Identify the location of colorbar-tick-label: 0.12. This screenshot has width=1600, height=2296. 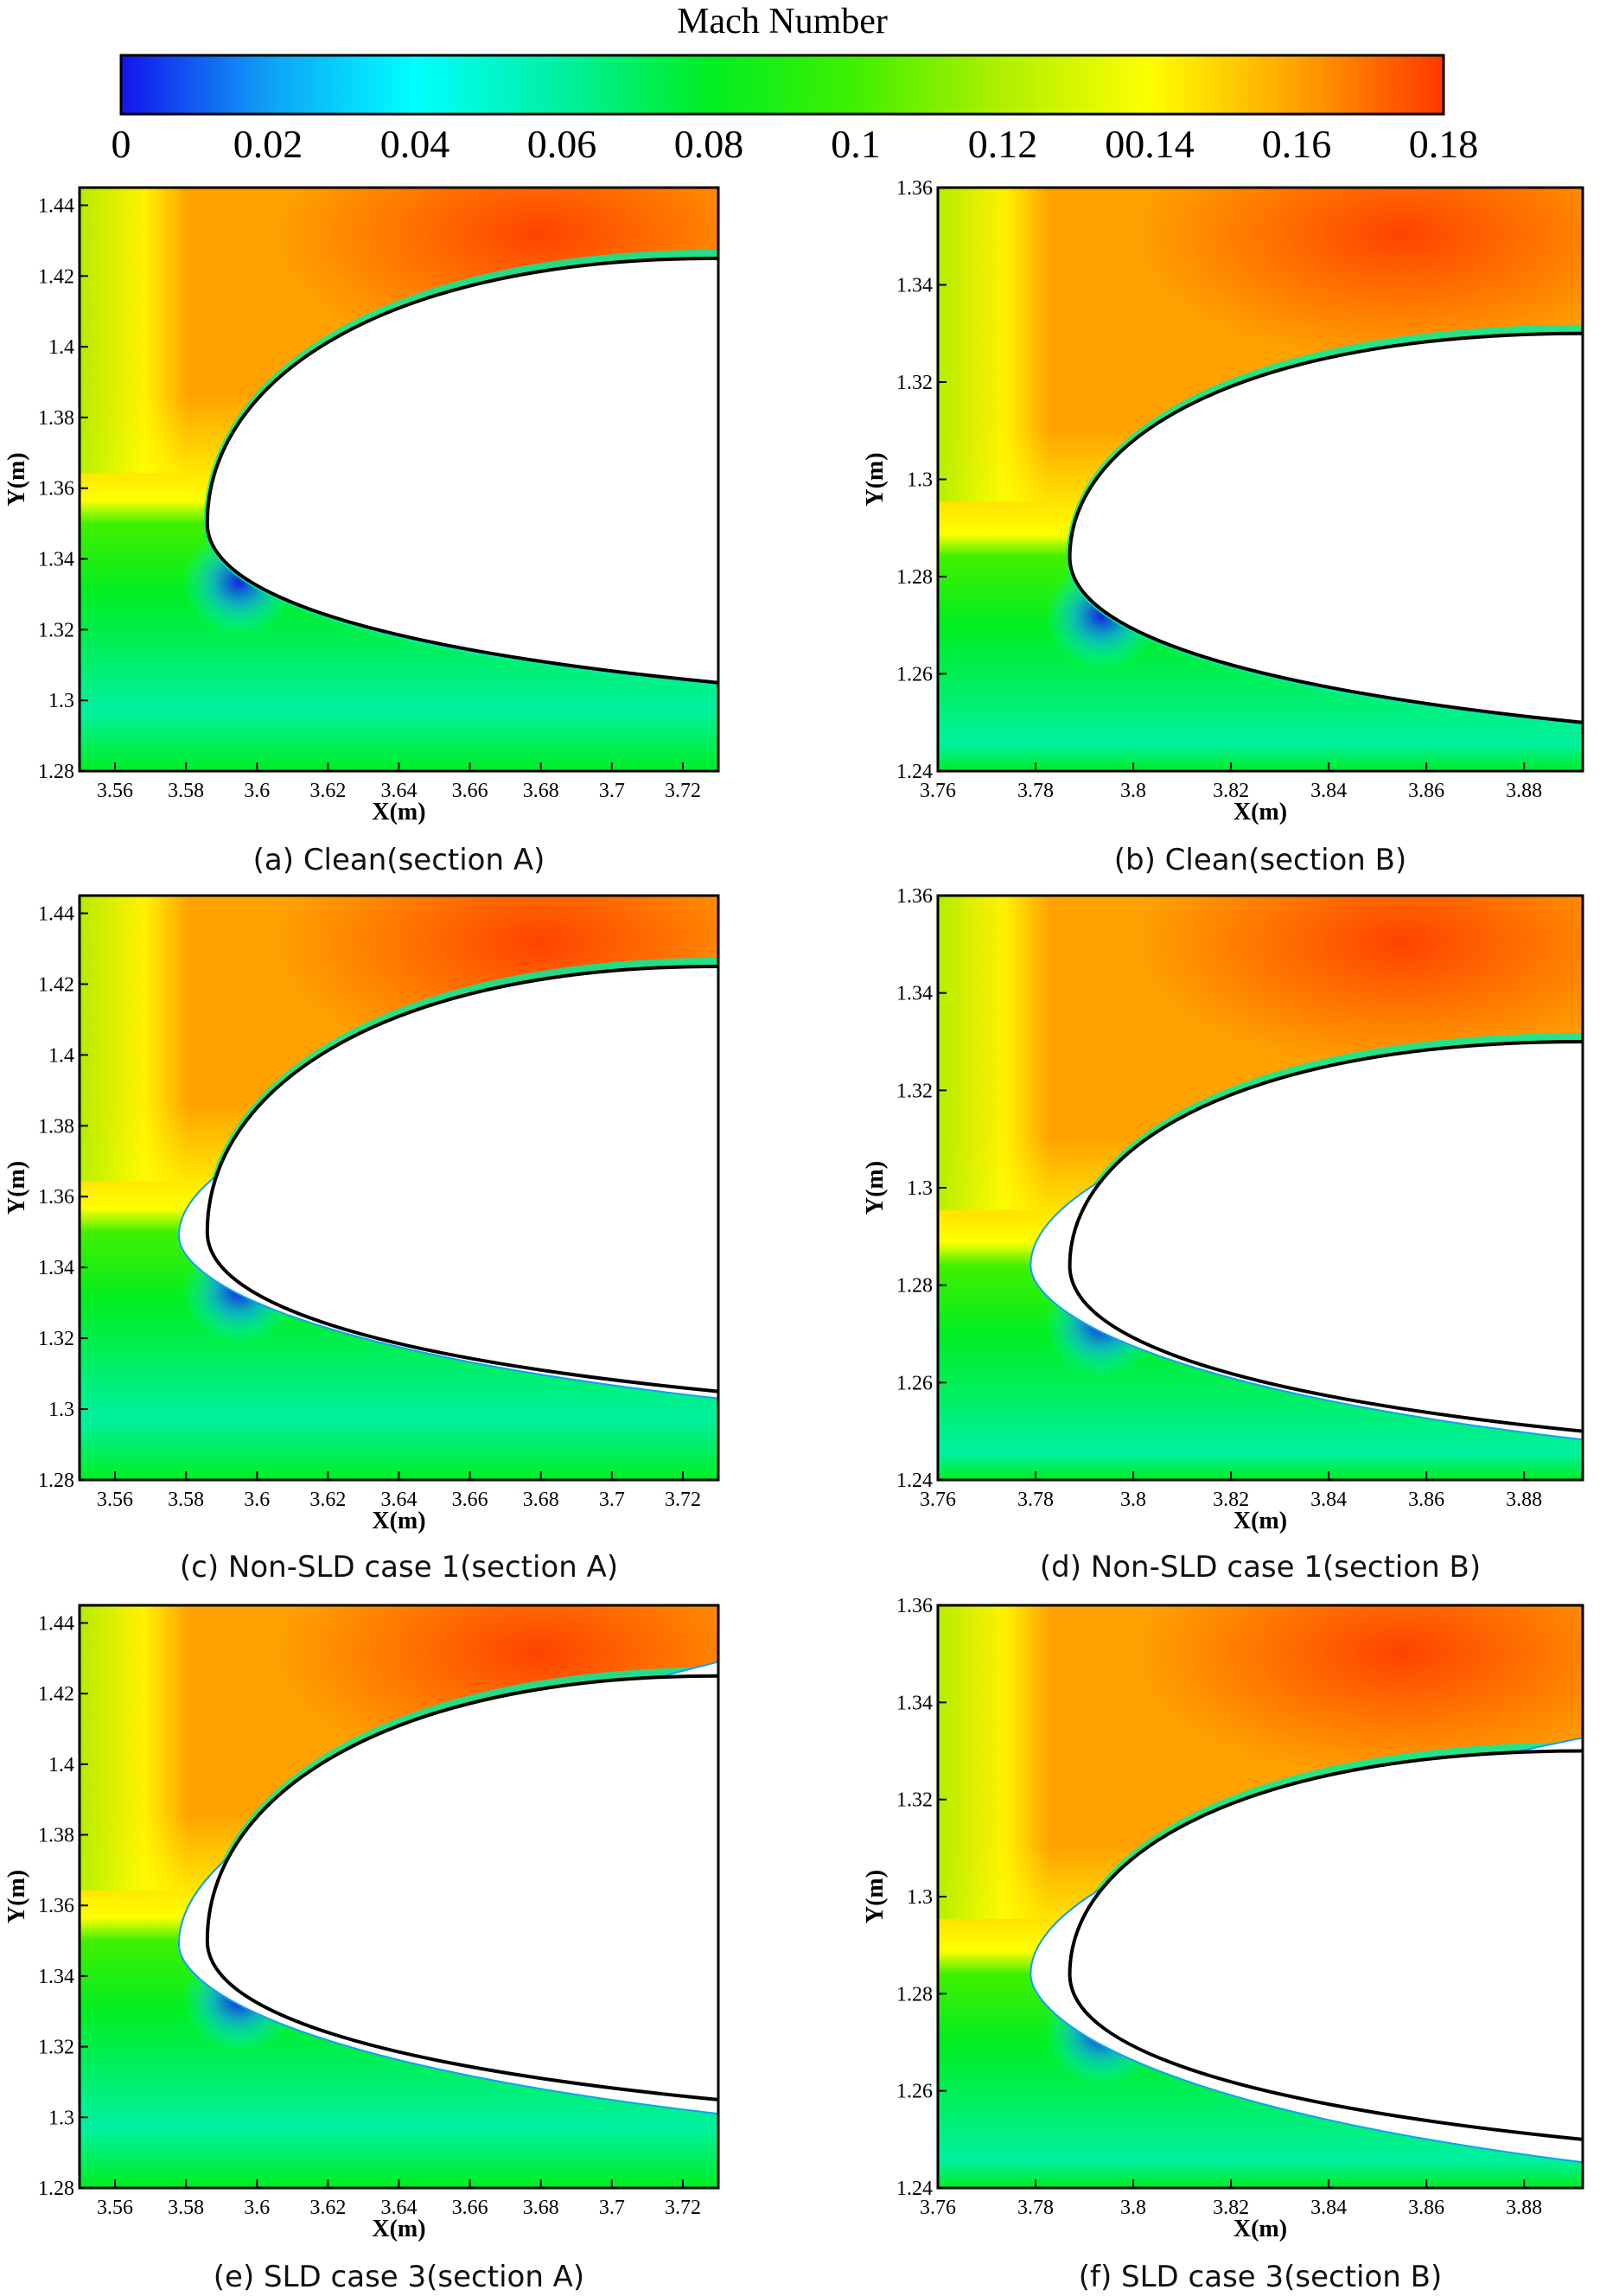
(1003, 144).